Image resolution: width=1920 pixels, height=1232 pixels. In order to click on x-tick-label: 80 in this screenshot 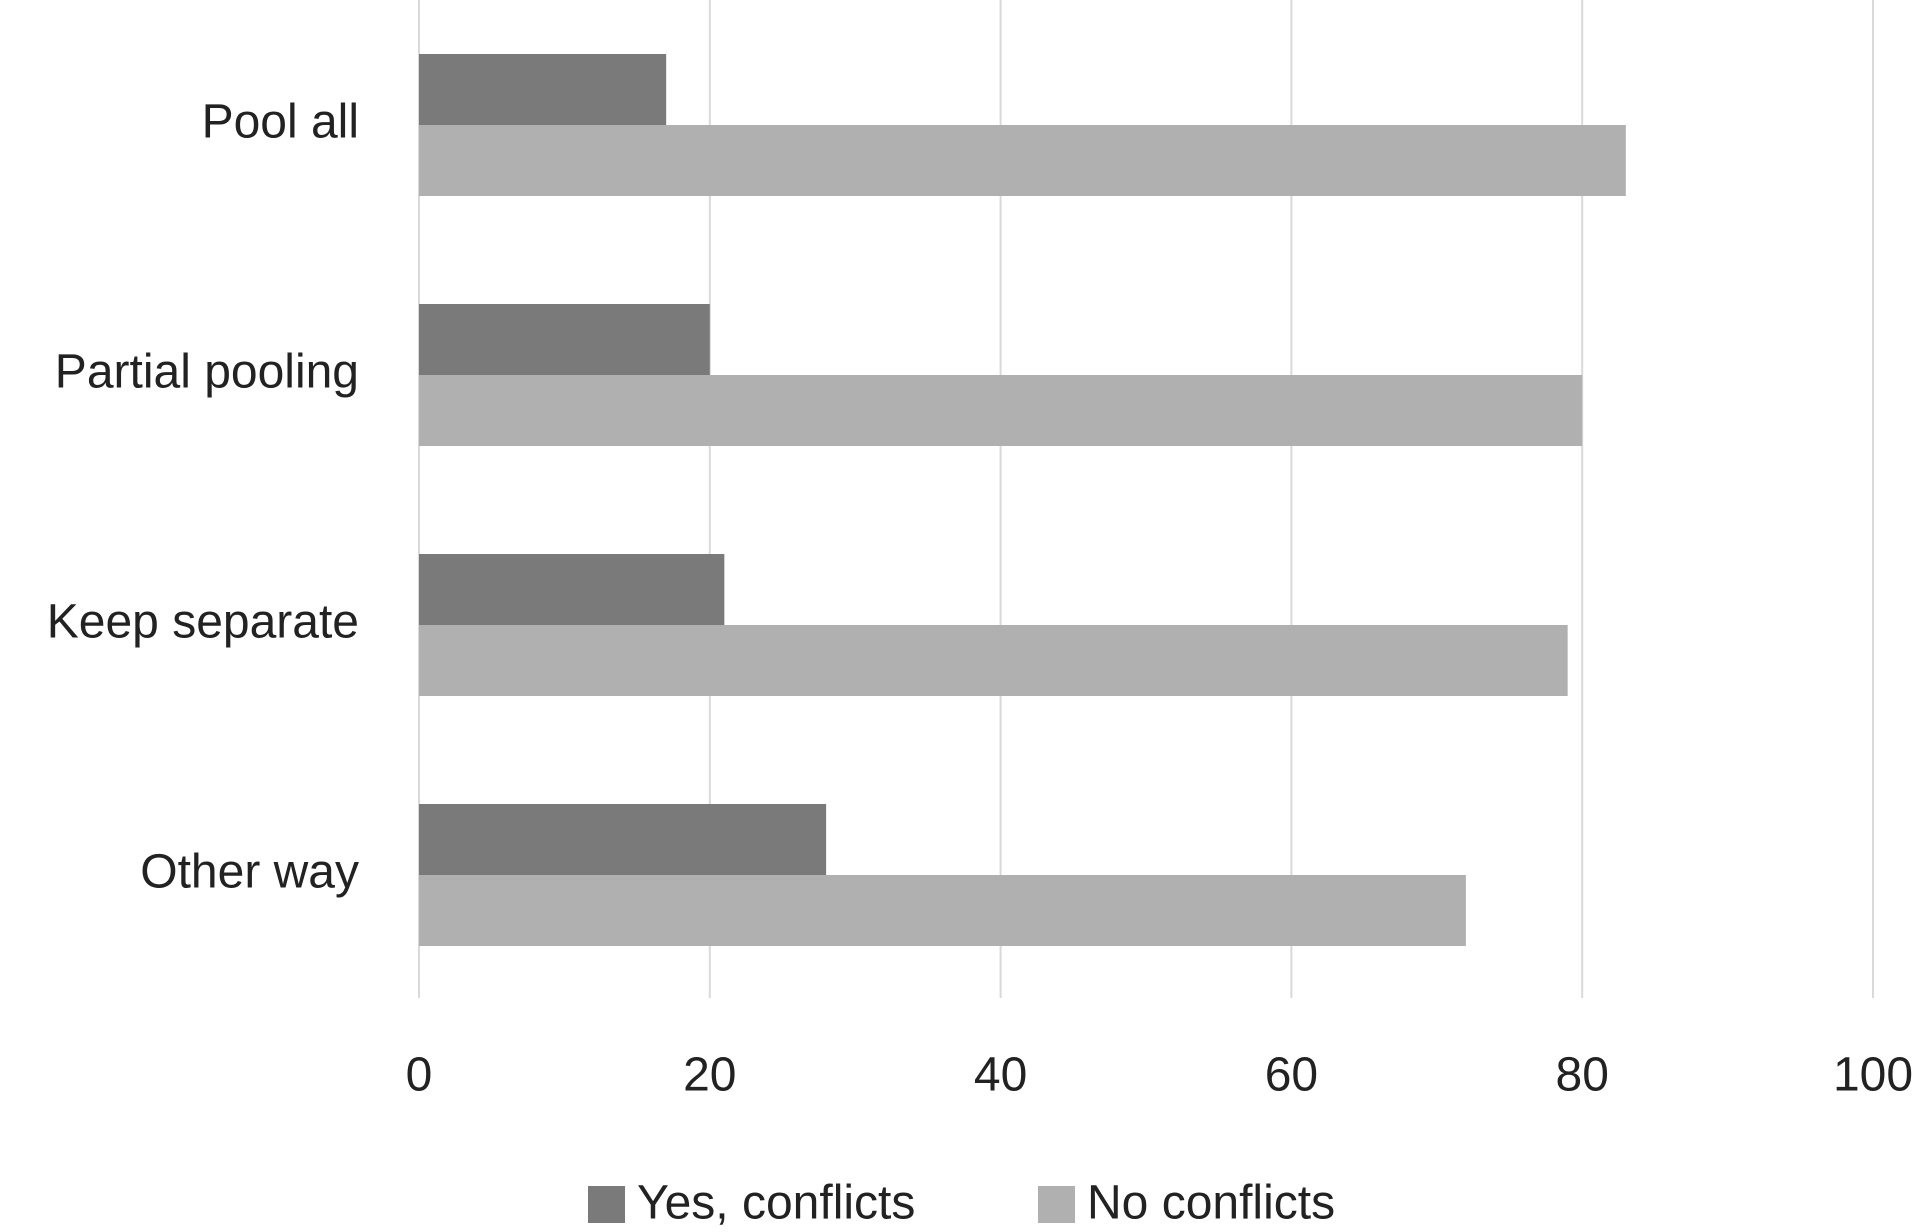, I will do `click(1582, 1075)`.